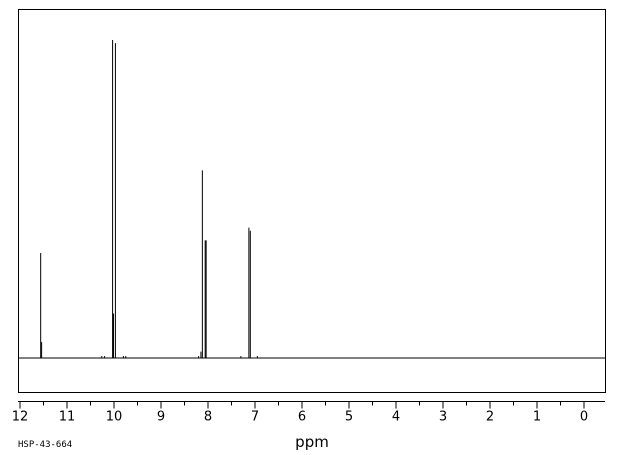 The width and height of the screenshot is (620, 455). Describe the element at coordinates (67, 417) in the screenshot. I see `x-tick-label-1: 11` at that location.